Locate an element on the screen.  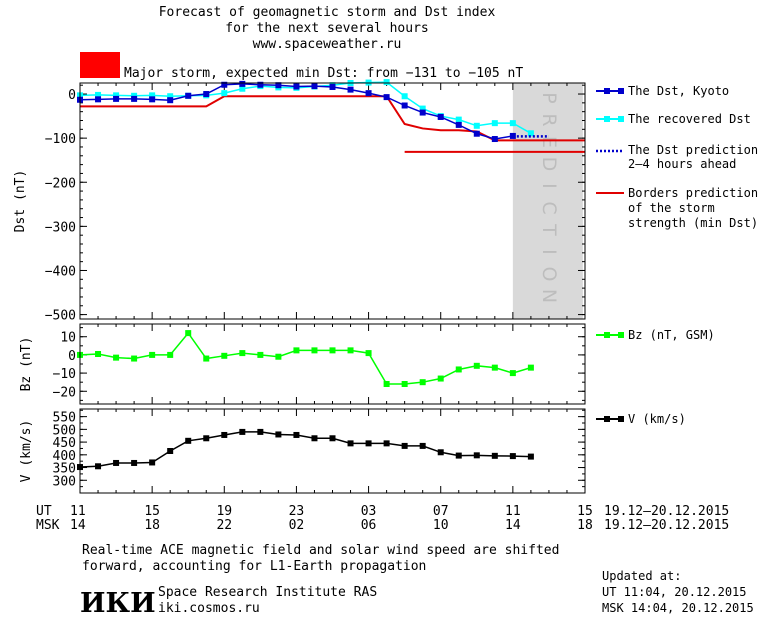
dst-y-tick-label: −200 is located at coordinates (60, 183).